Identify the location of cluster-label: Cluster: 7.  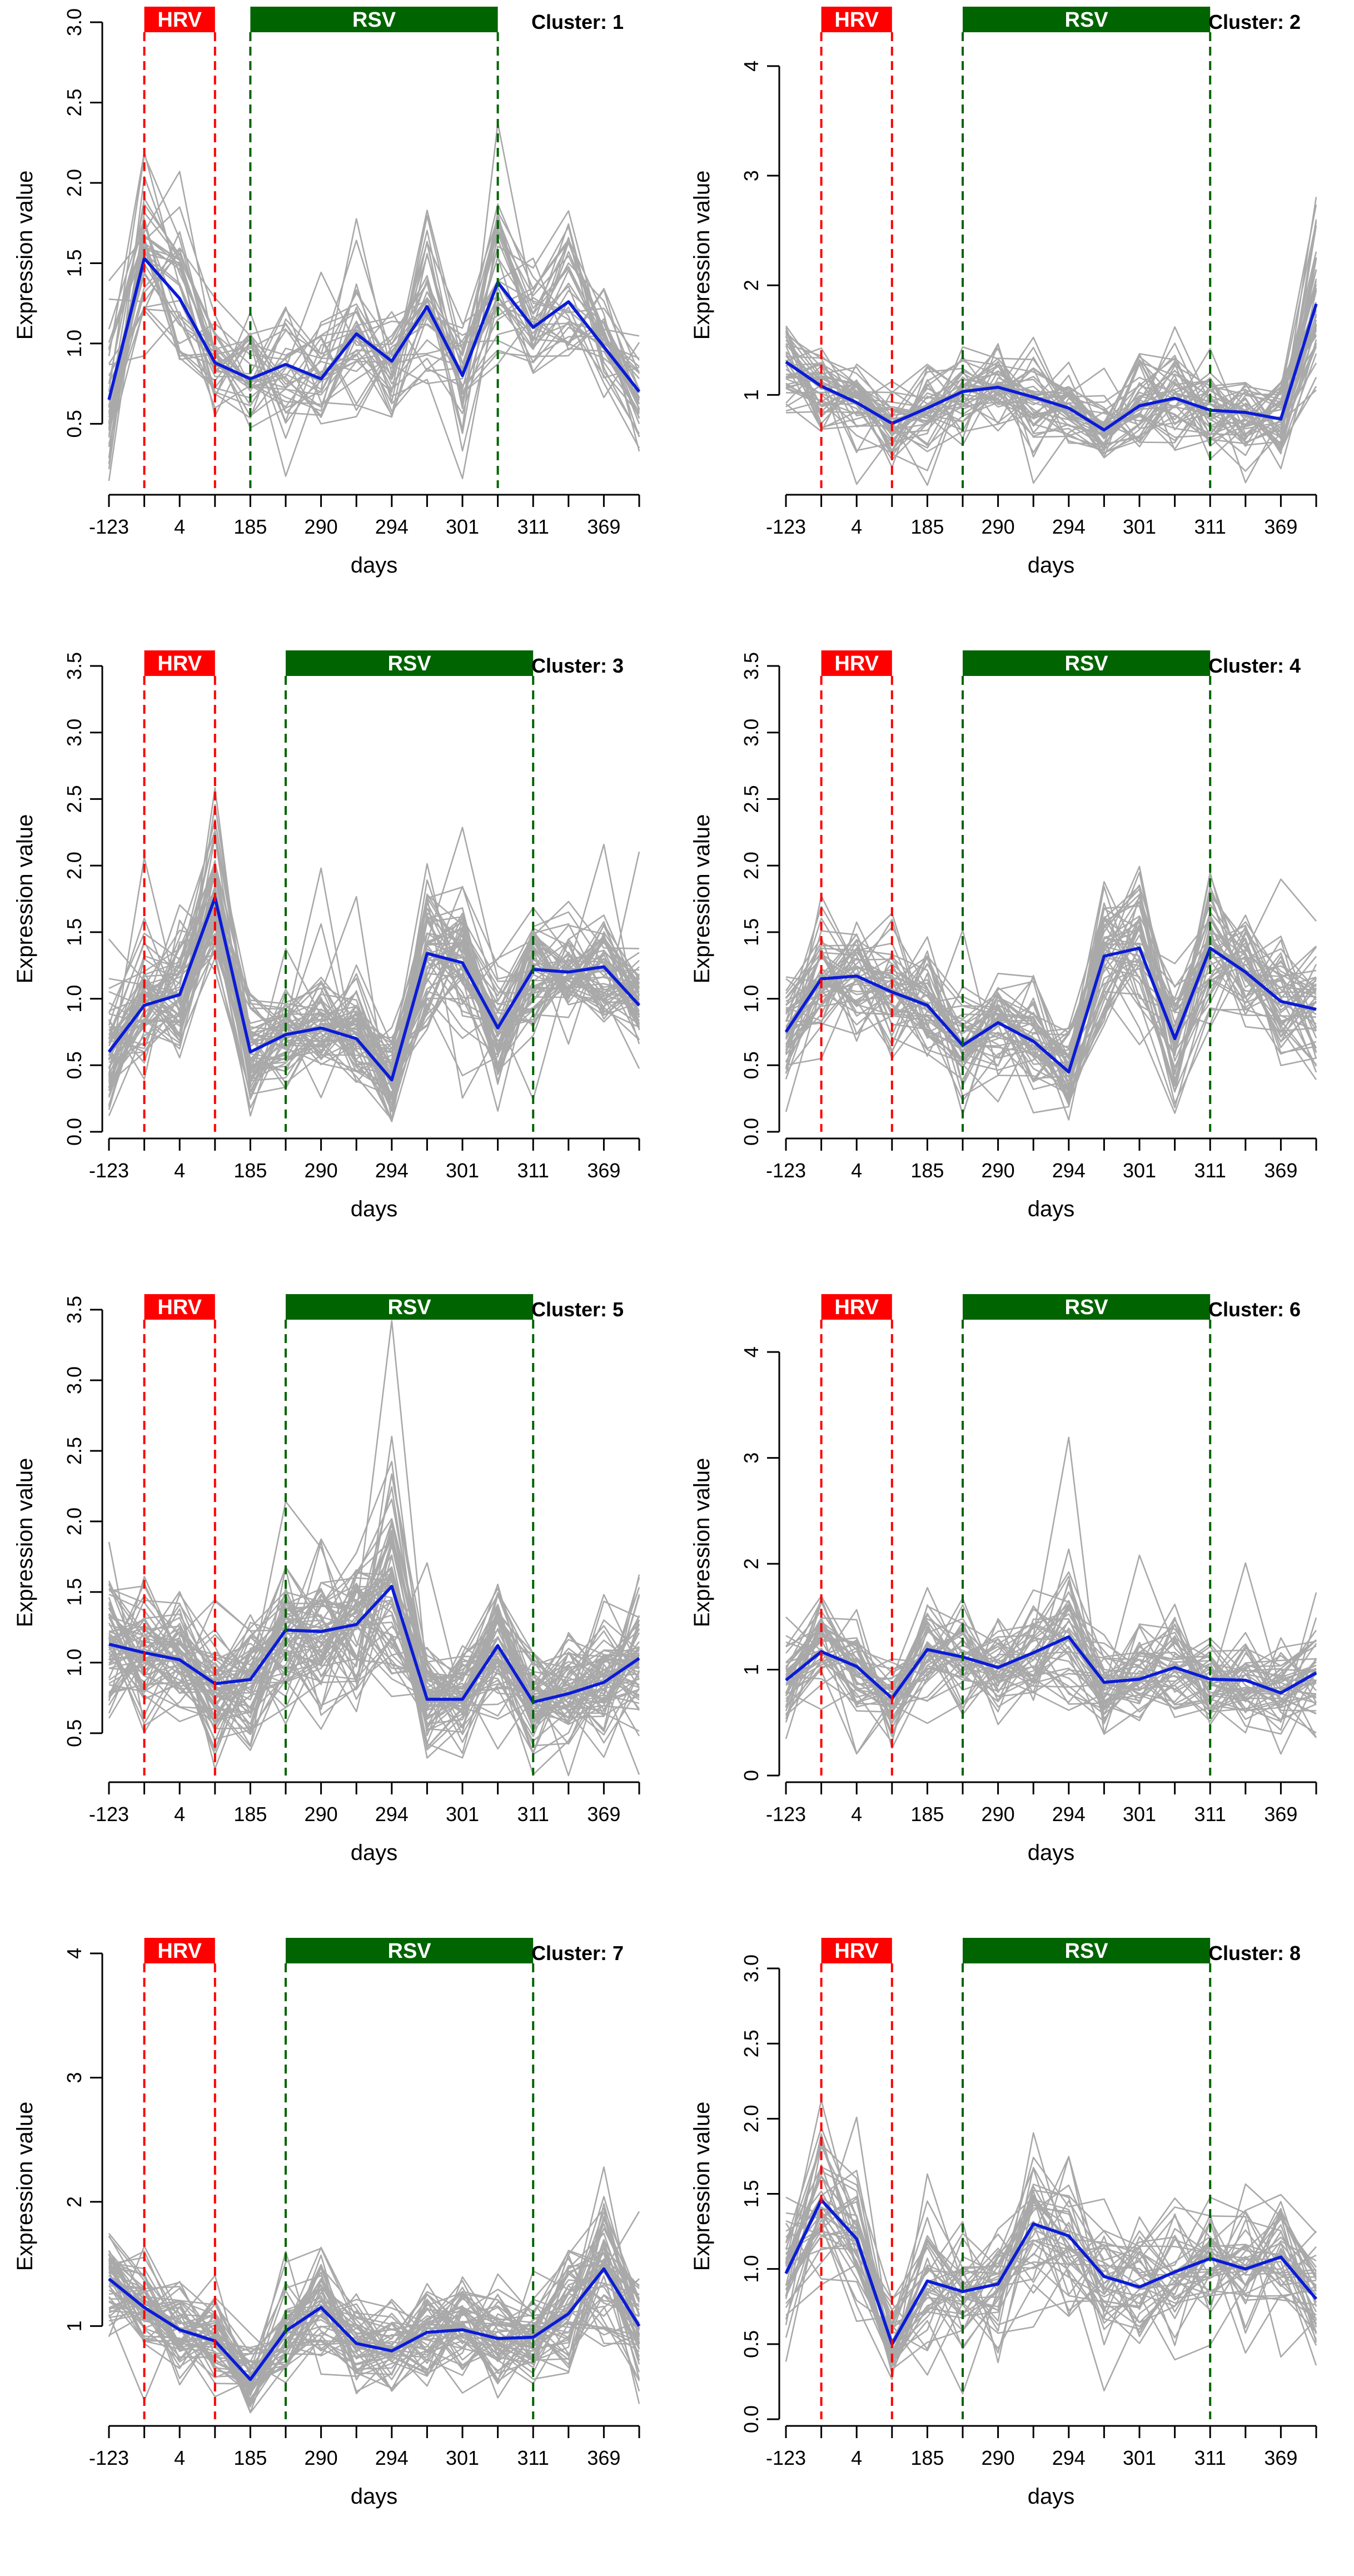
(577, 1954).